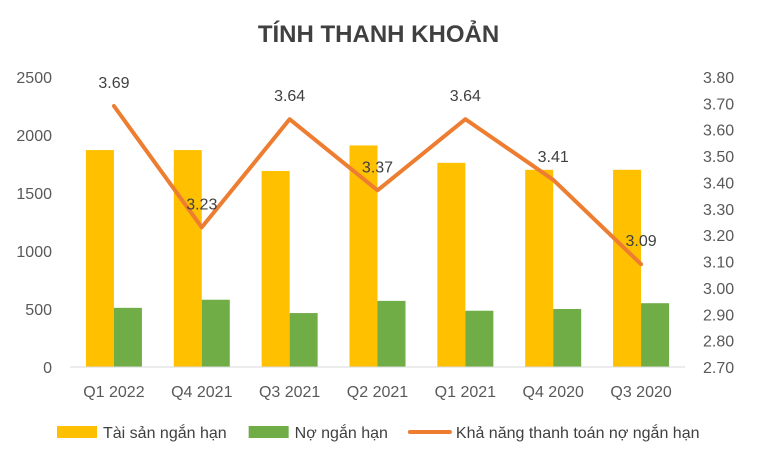  I want to click on y-right-tick-label: 3.10, so click(718, 263).